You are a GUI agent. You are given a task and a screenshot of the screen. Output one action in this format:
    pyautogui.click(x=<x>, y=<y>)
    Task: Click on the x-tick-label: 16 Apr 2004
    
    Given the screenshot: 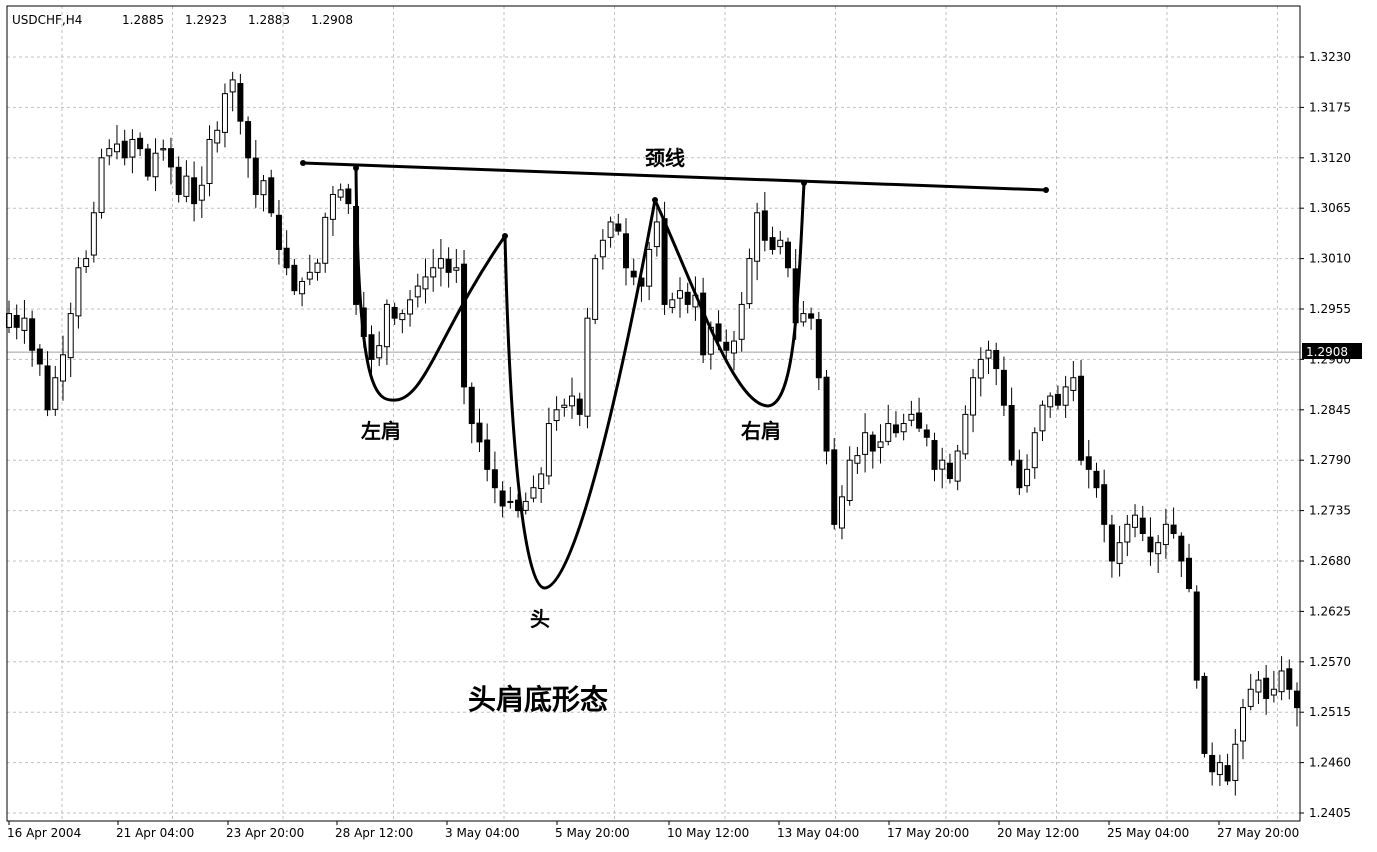 What is the action you would take?
    pyautogui.click(x=44, y=833)
    